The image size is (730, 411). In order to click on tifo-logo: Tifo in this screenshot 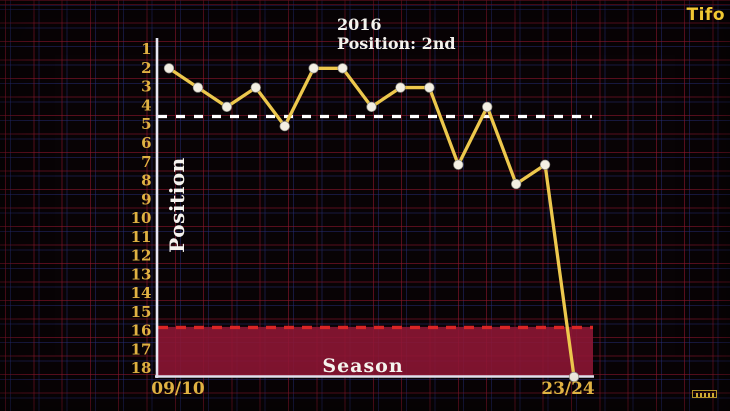, I will do `click(705, 15)`.